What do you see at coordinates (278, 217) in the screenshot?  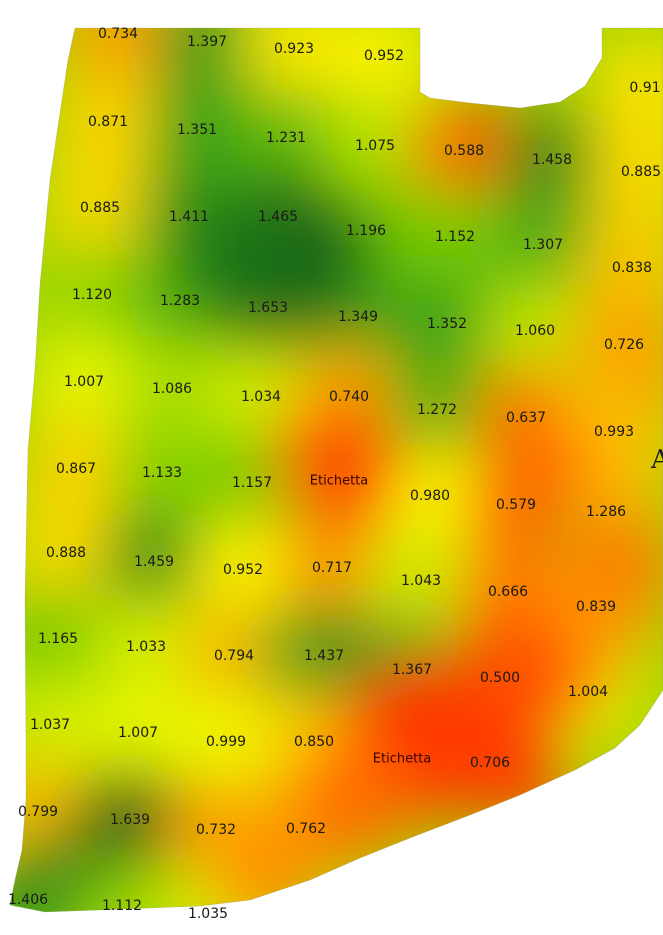 I see `value-label: 1.465` at bounding box center [278, 217].